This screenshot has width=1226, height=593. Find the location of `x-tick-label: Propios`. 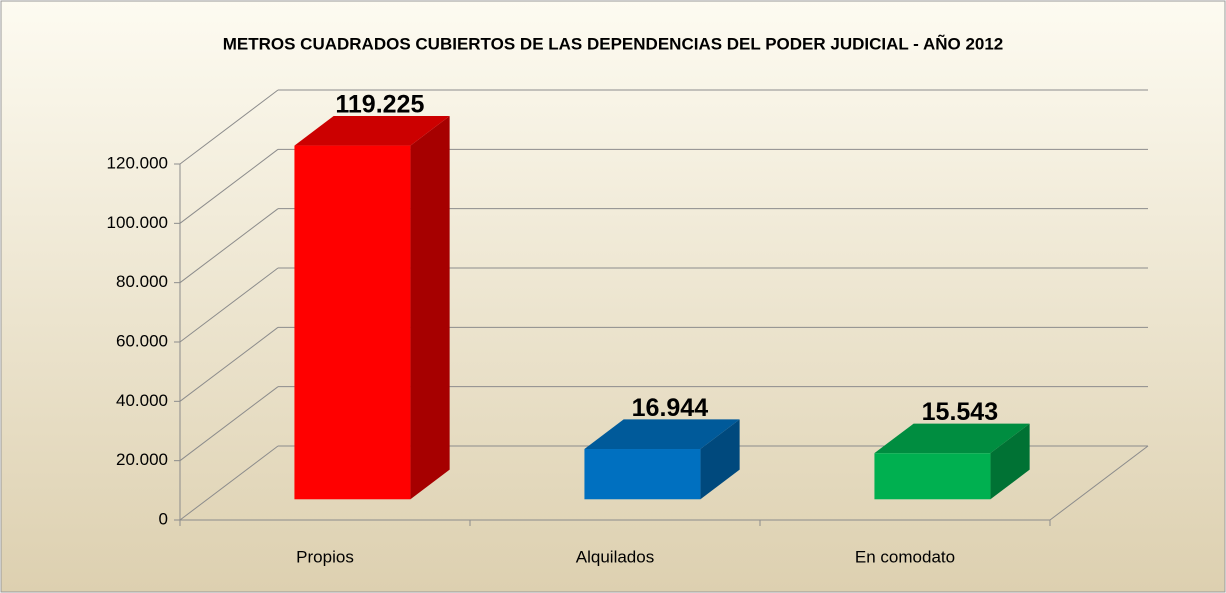

x-tick-label: Propios is located at coordinates (325, 556).